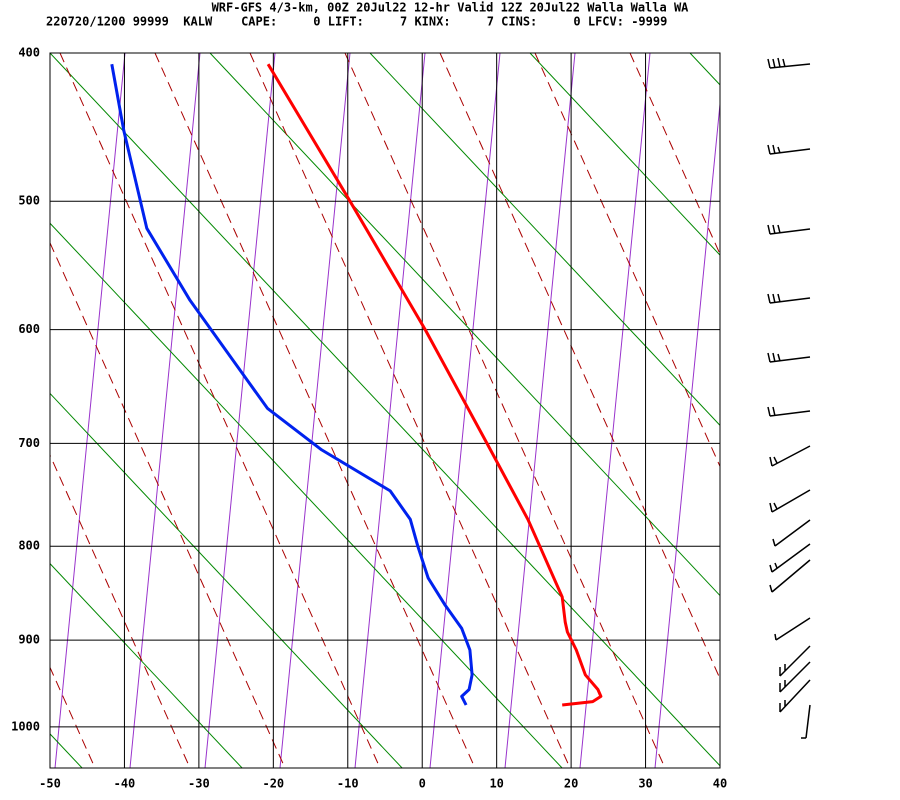 This screenshot has height=800, width=900. I want to click on x-tick-label: -20, so click(273, 784).